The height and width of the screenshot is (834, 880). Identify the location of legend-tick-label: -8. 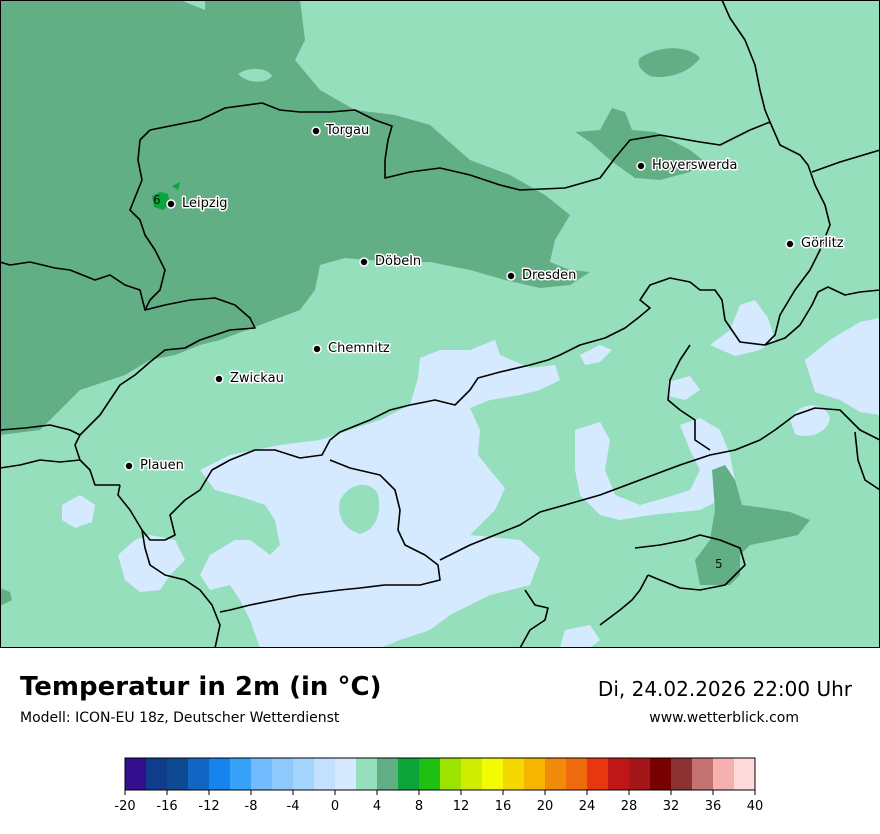
(251, 806).